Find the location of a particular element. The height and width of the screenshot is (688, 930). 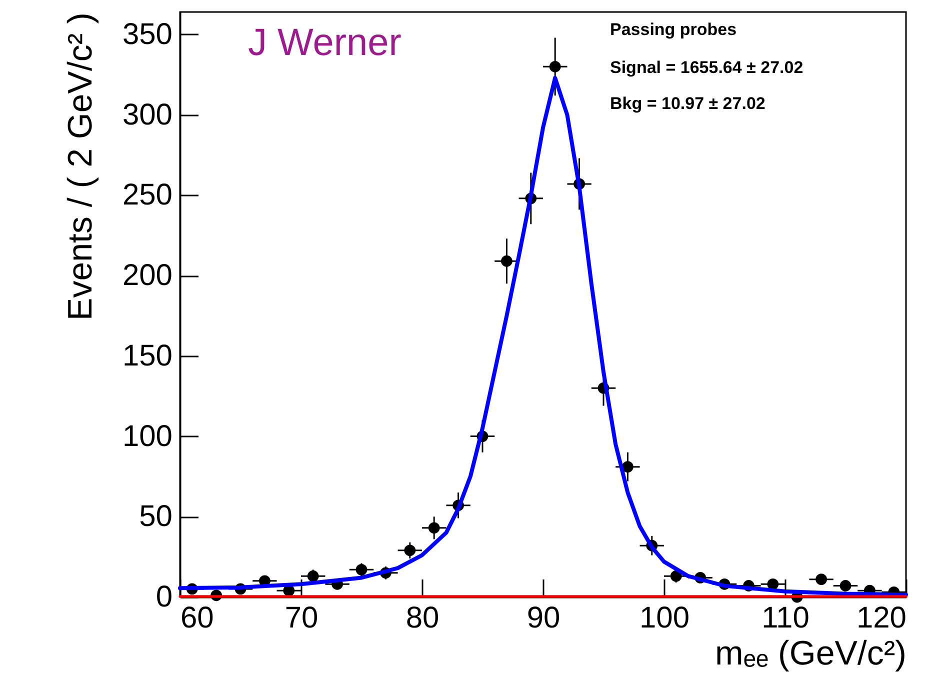

x-tick-label: 90 is located at coordinates (543, 618).